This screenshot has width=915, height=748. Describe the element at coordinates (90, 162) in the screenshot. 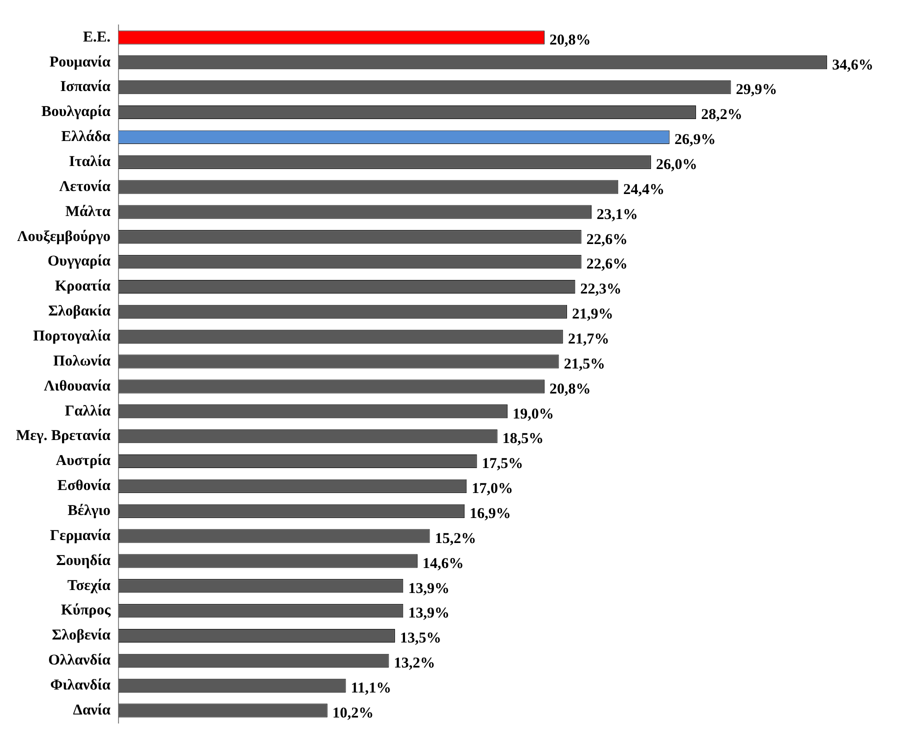

I see `y-tick-label: Ιταλία` at that location.